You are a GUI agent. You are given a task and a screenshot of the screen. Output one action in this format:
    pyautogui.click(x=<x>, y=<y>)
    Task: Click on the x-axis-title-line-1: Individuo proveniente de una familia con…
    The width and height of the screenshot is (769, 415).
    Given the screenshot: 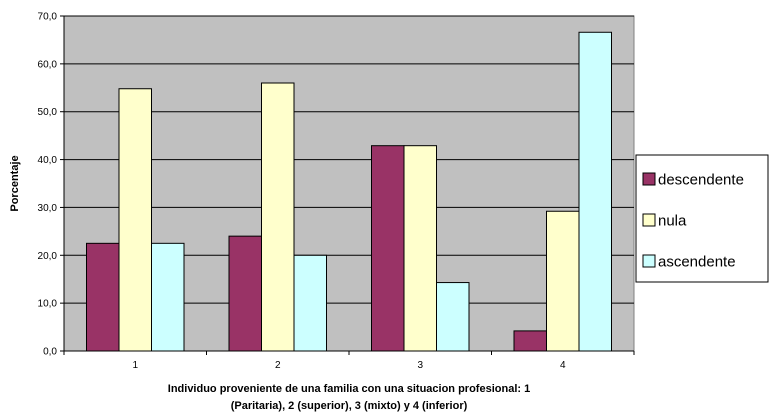 What is the action you would take?
    pyautogui.click(x=349, y=389)
    